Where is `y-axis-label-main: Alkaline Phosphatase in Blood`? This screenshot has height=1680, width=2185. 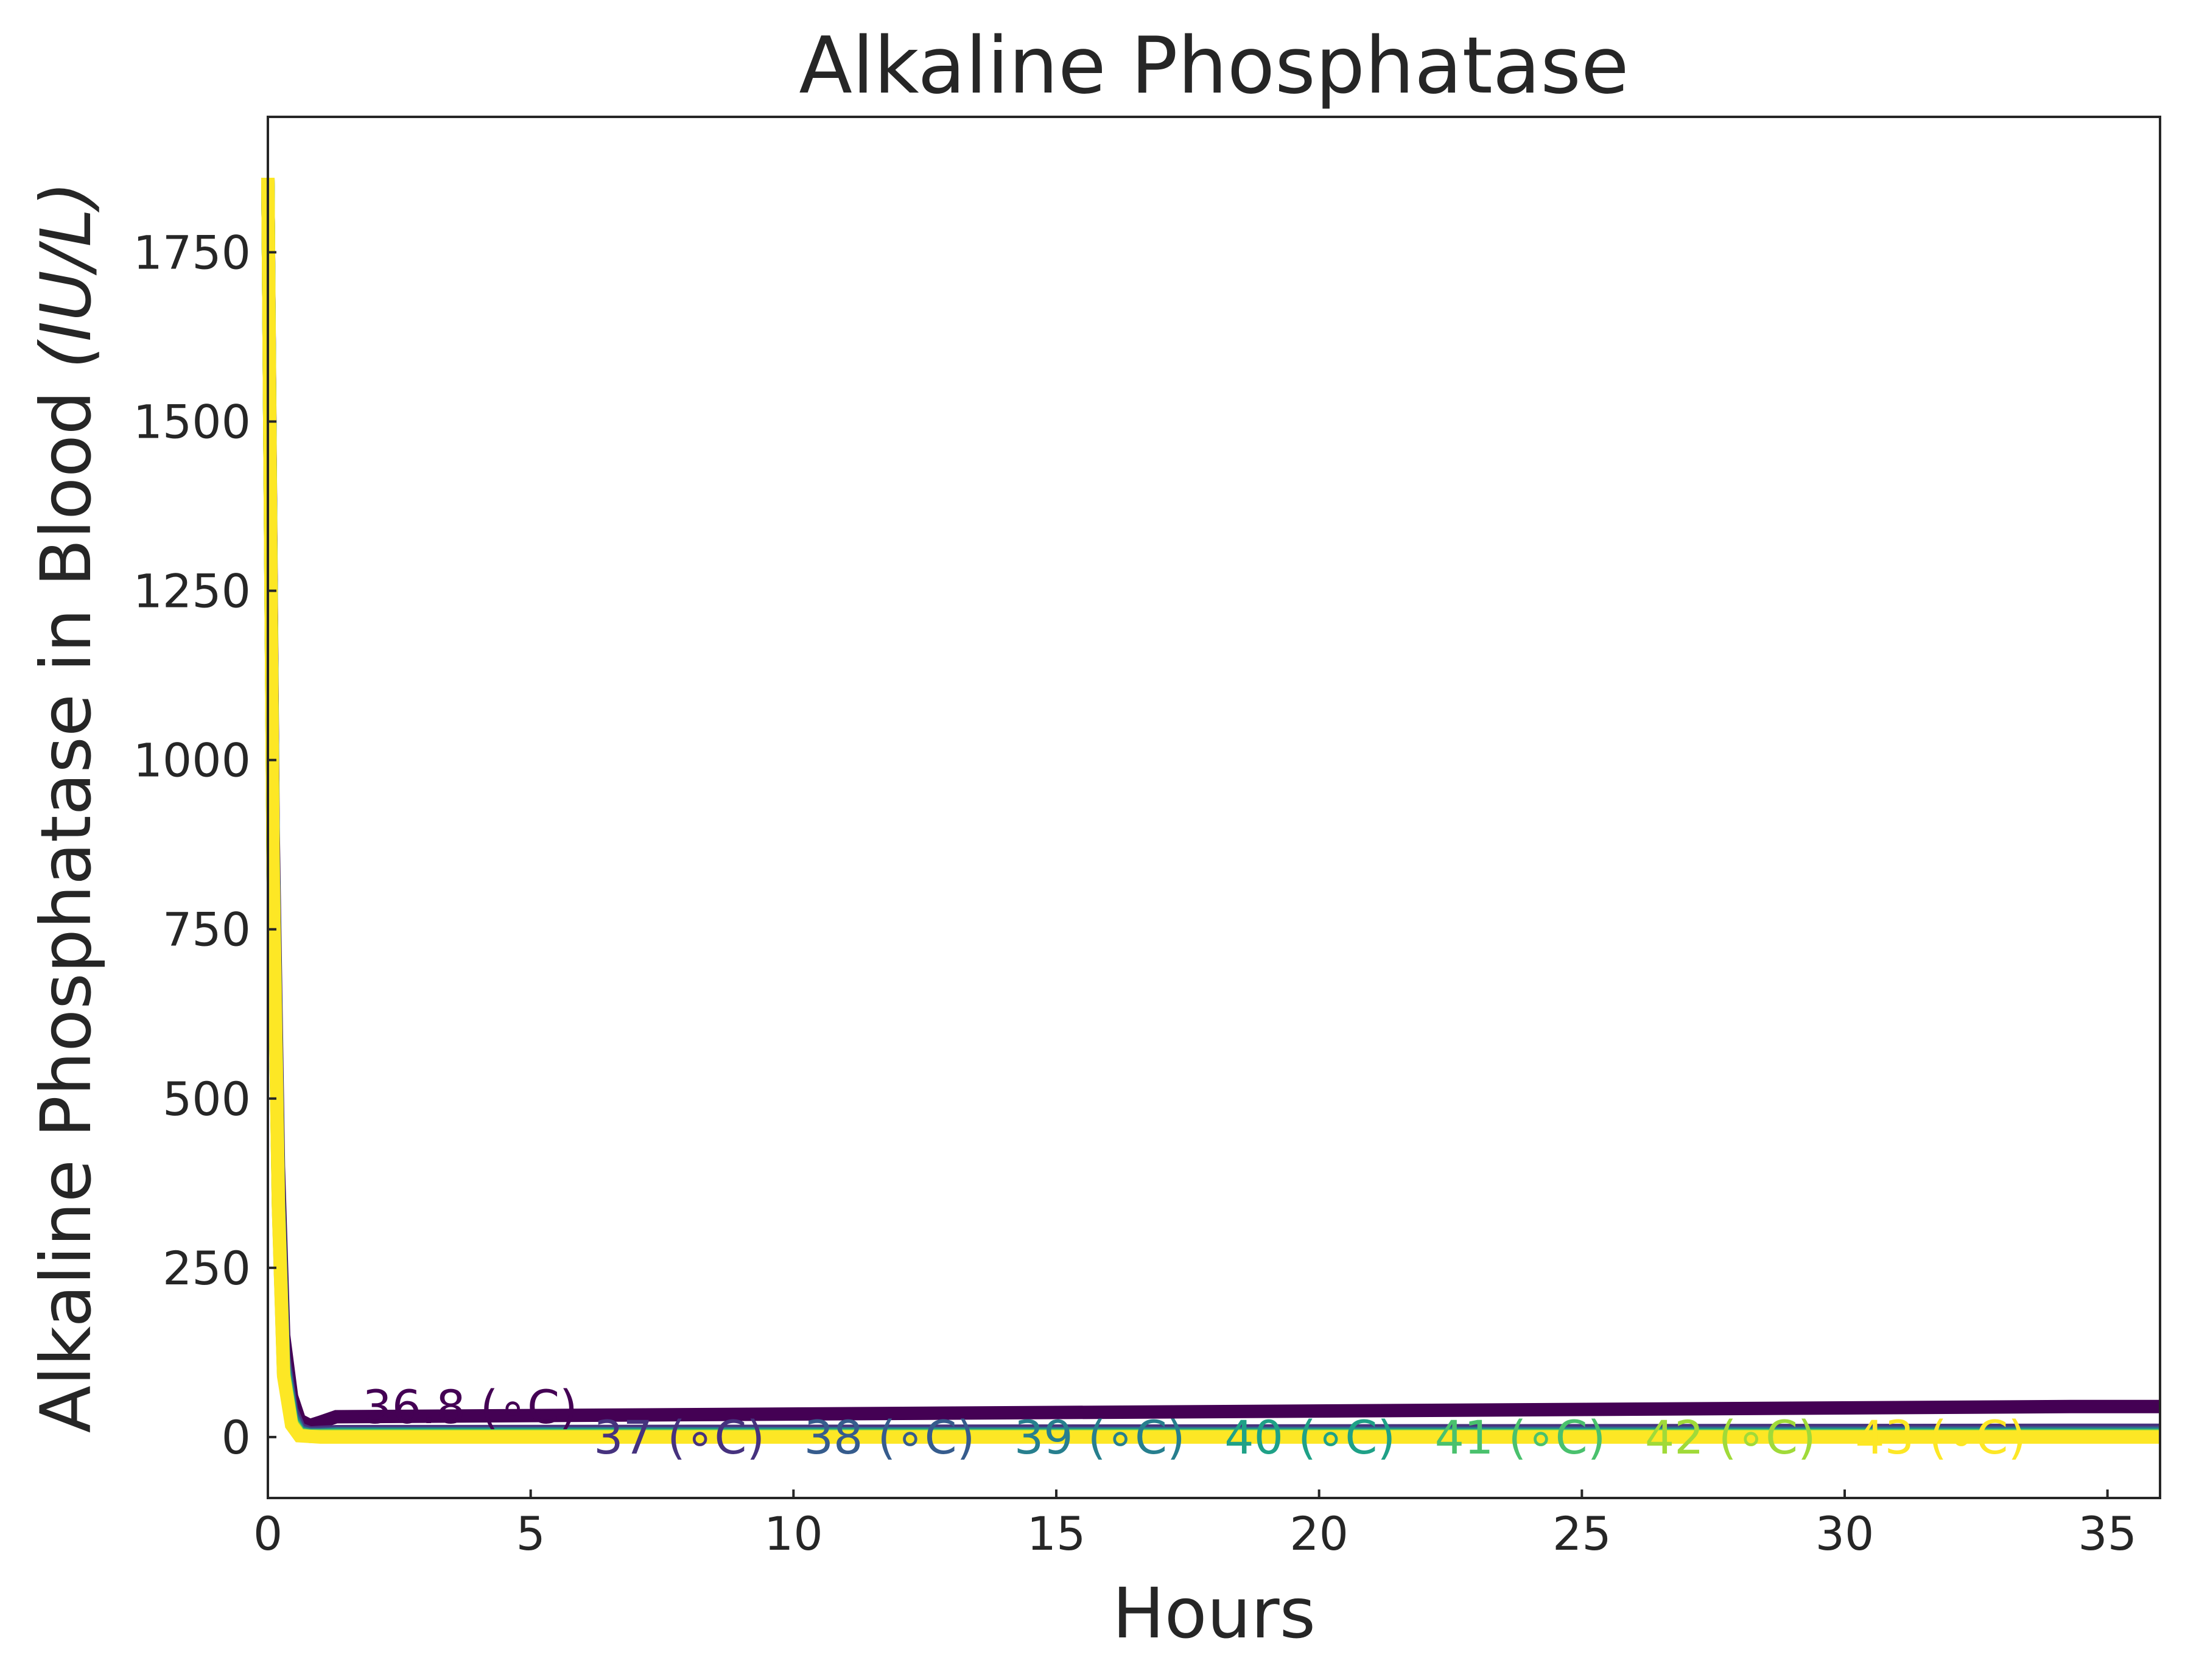
y-axis-label-main: Alkaline Phosphatase in Blood is located at coordinates (66, 901).